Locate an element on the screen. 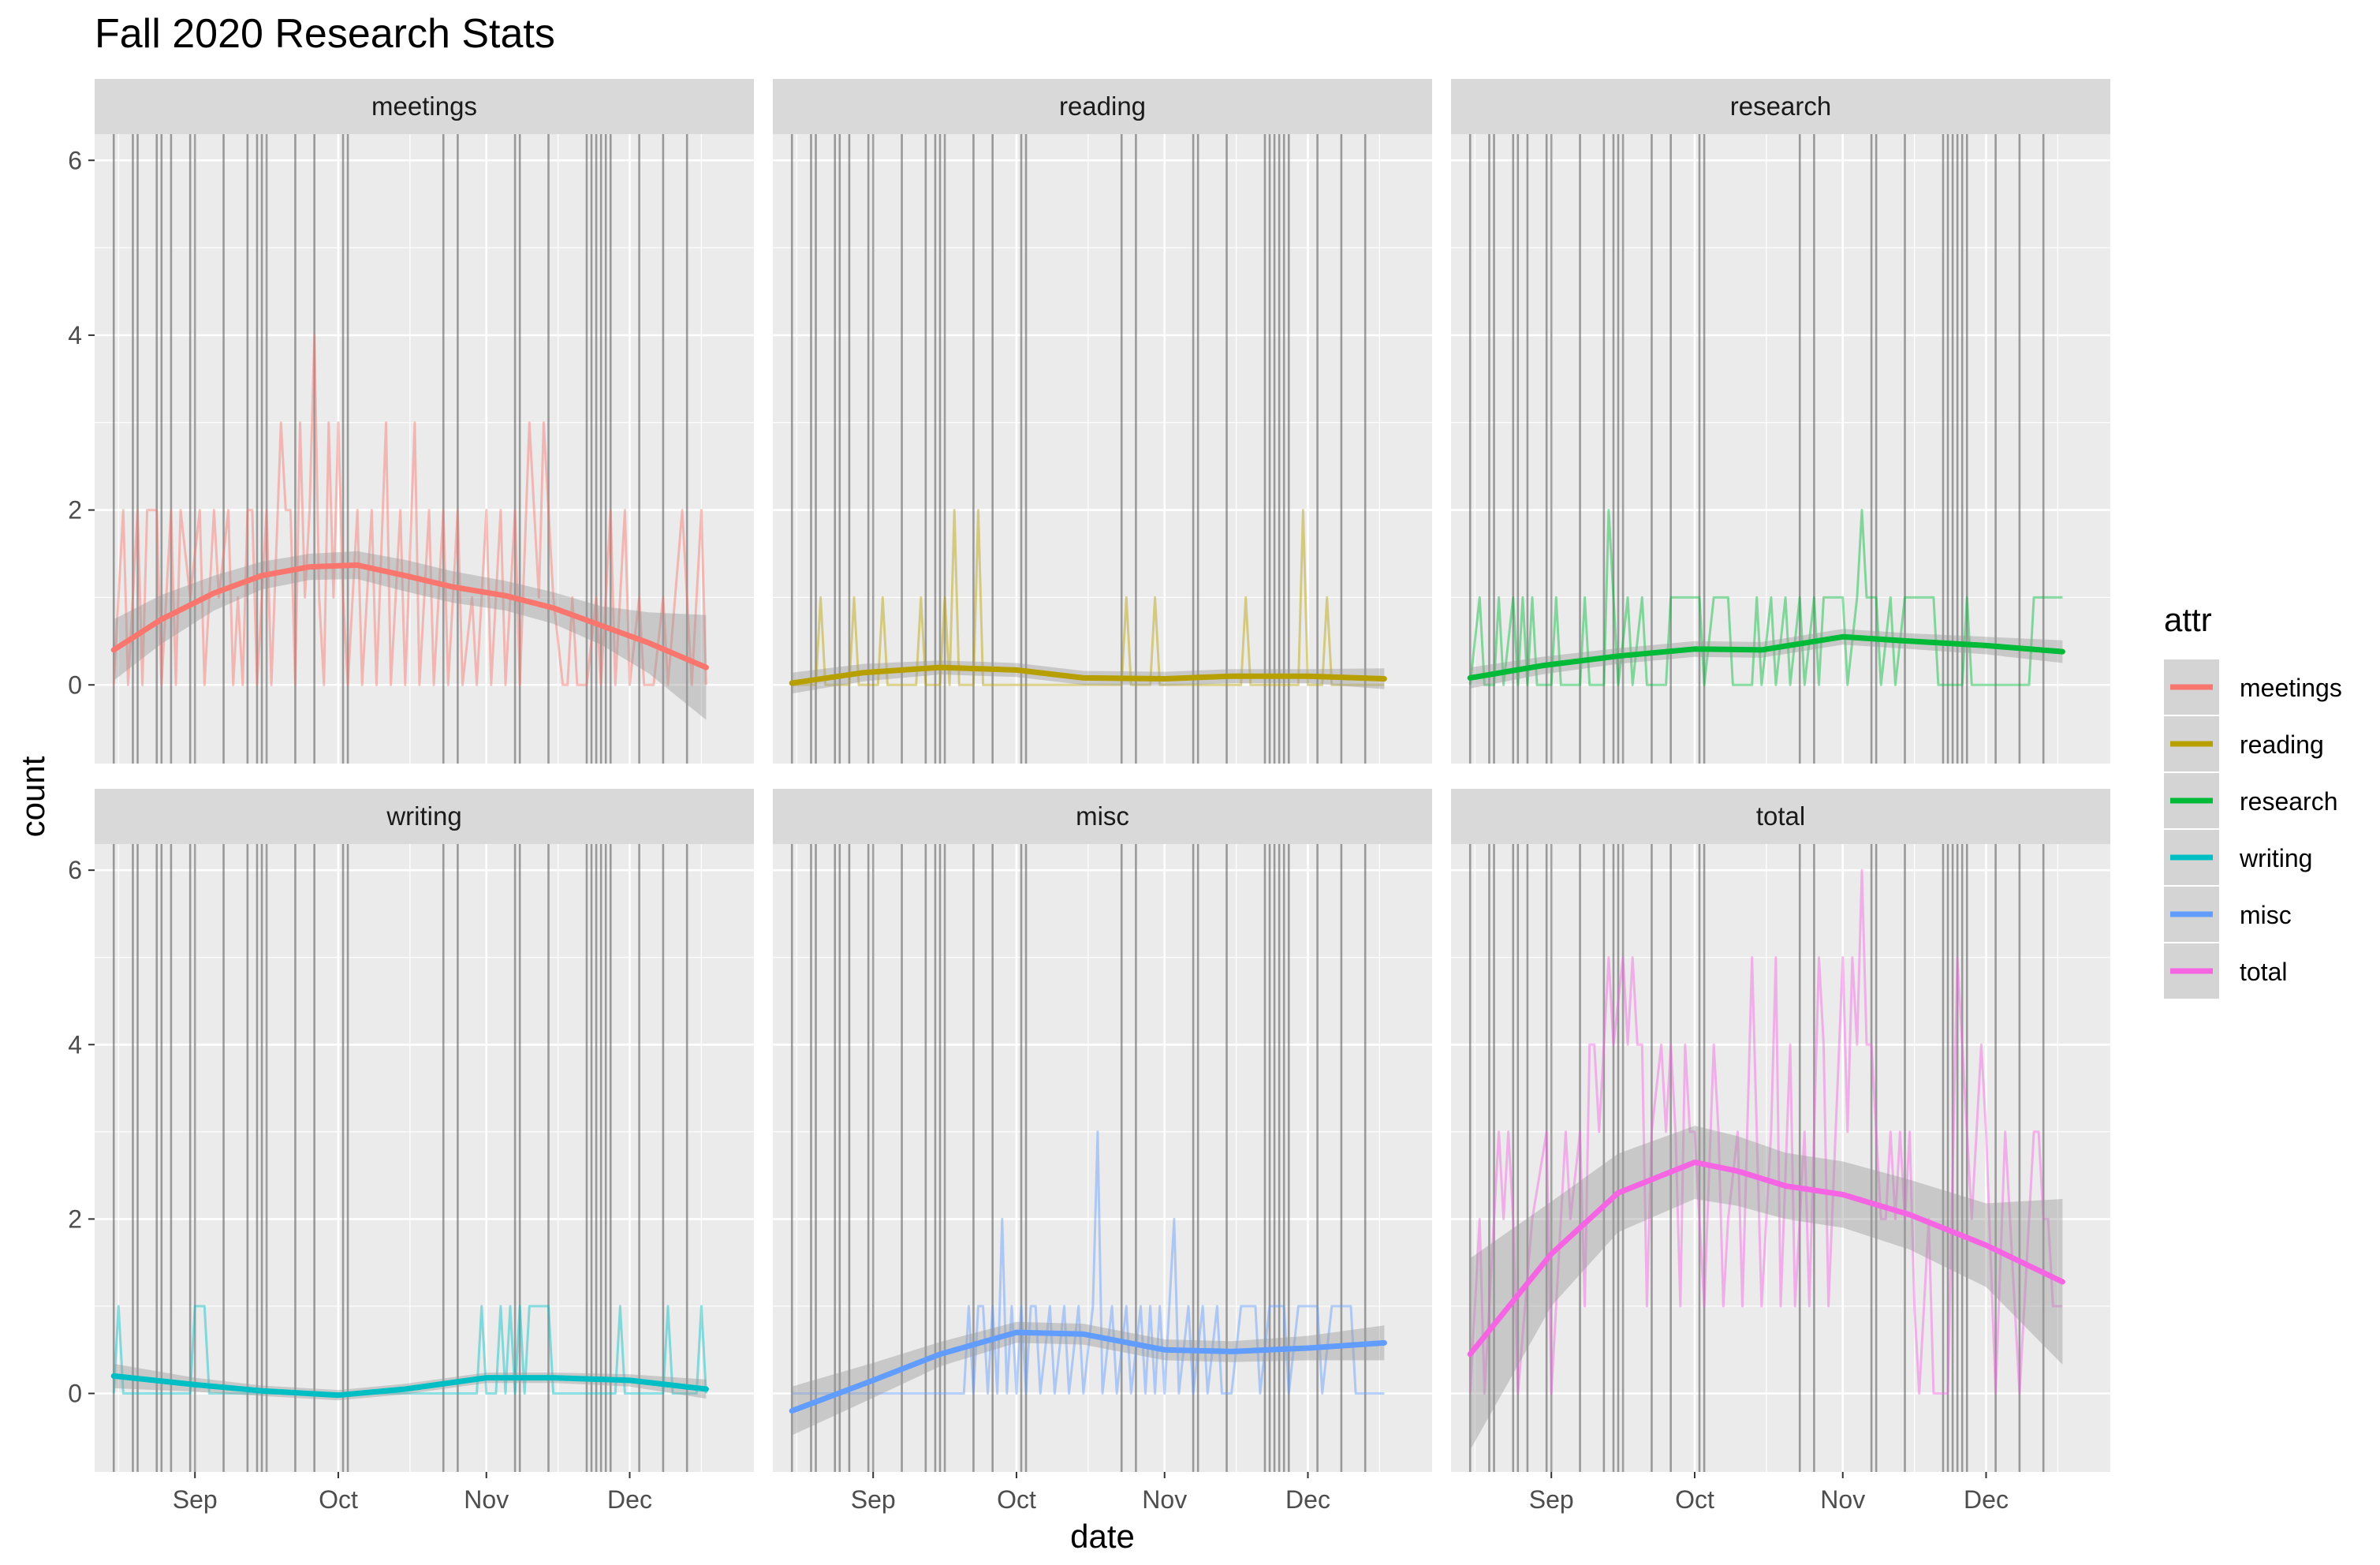 This screenshot has height=1565, width=2380. y-axis-title: count is located at coordinates (32, 796).